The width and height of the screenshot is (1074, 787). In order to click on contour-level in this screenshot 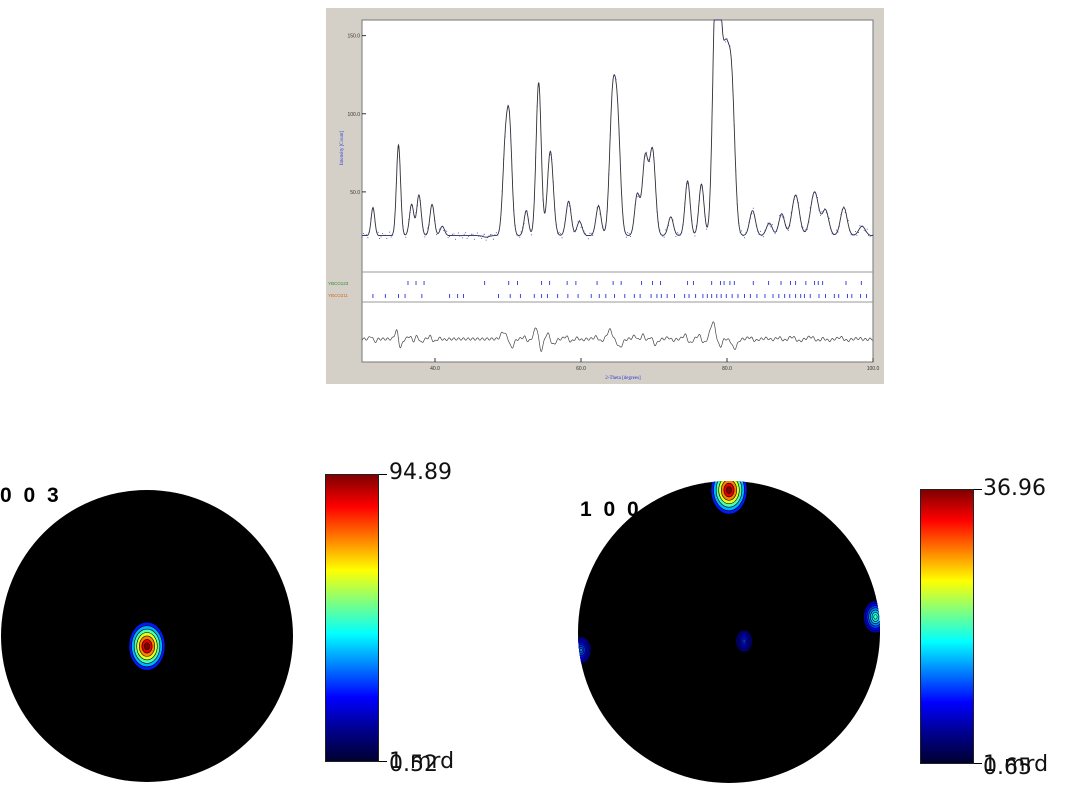, I will do `click(147, 646)`.